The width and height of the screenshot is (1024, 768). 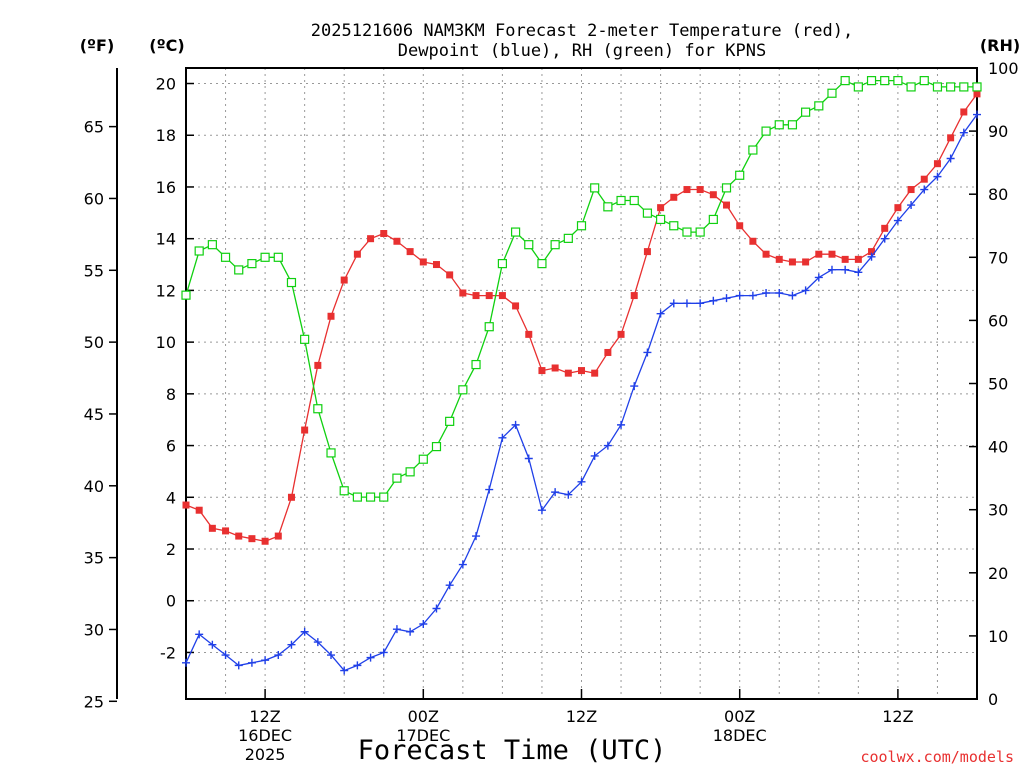 I want to click on credit-text: coolwx.com/models, so click(x=937, y=757).